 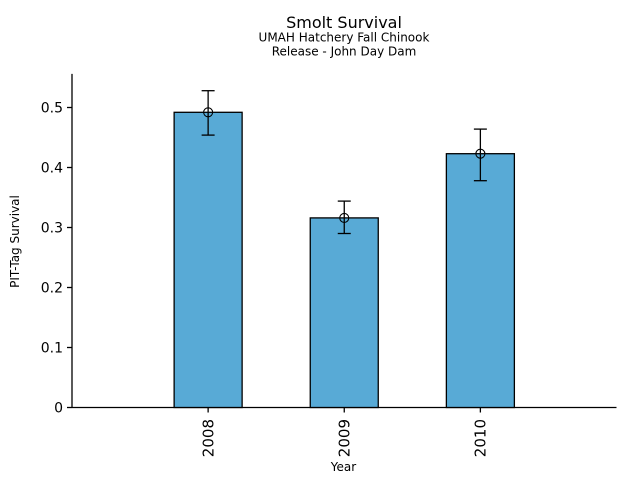 What do you see at coordinates (52, 349) in the screenshot?
I see `y-tick-label: 0.1` at bounding box center [52, 349].